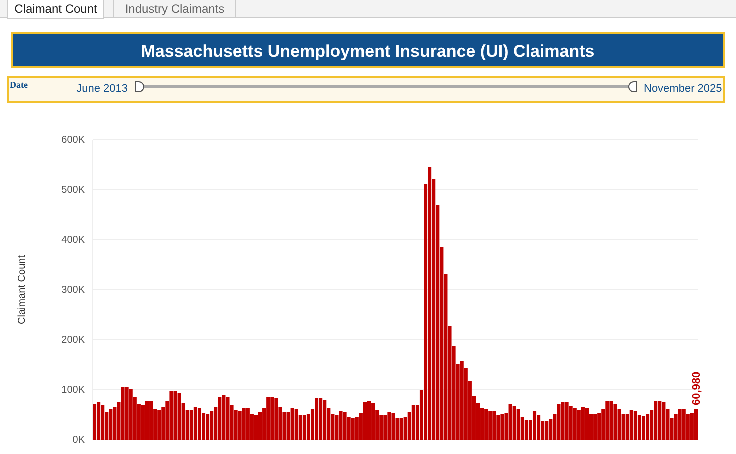  What do you see at coordinates (697, 389) in the screenshot?
I see `data-label: 60,980` at bounding box center [697, 389].